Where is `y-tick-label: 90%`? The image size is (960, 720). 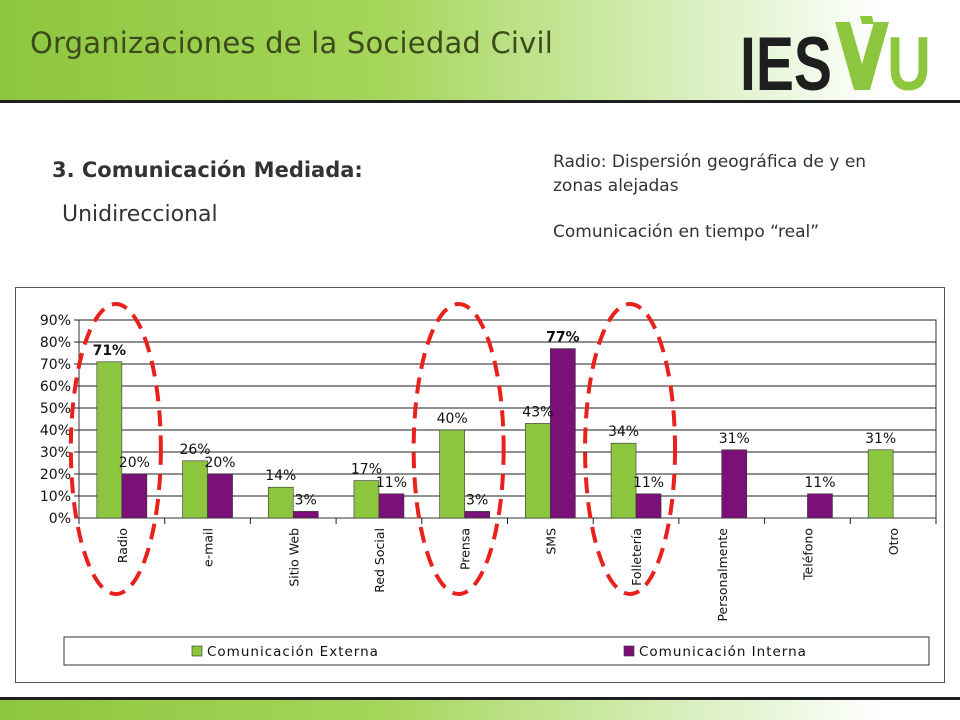
y-tick-label: 90% is located at coordinates (55, 321).